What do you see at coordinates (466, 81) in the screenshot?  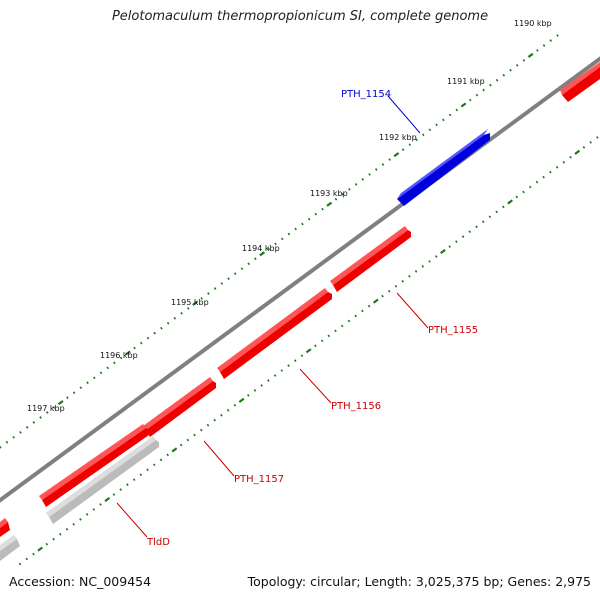 I see `ruler-label-1191: 1191 kbp` at bounding box center [466, 81].